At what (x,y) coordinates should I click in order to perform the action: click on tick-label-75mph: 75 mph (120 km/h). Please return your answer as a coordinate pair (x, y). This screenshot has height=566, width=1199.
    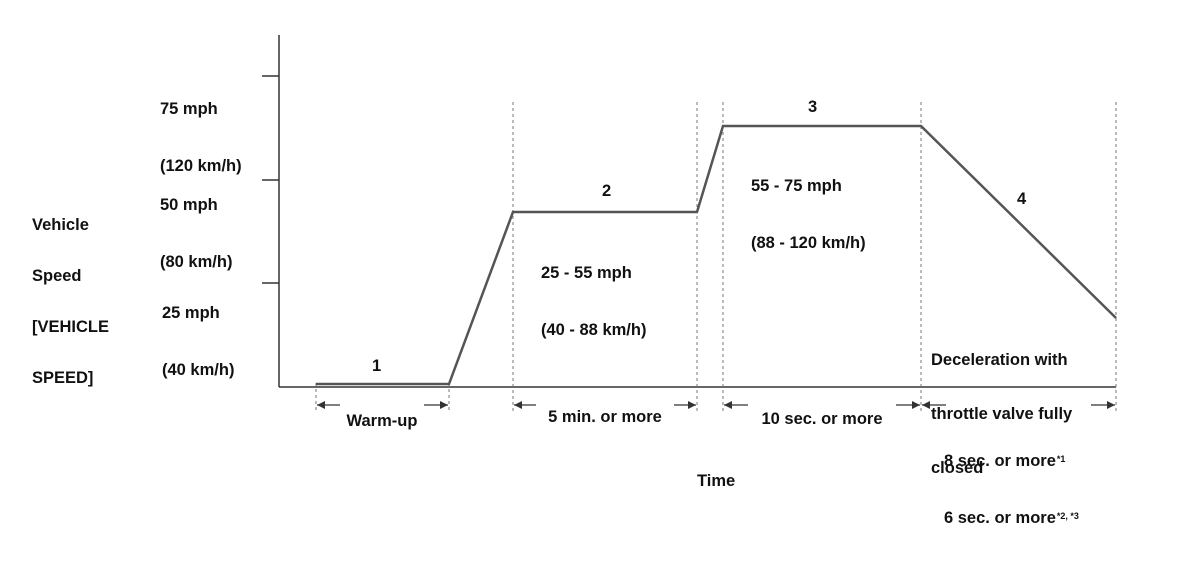
    Looking at the image, I should click on (201, 138).